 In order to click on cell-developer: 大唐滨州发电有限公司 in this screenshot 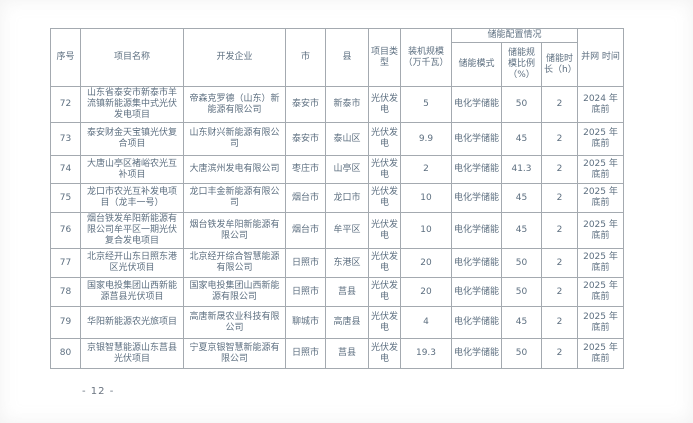, I will do `click(234, 169)`.